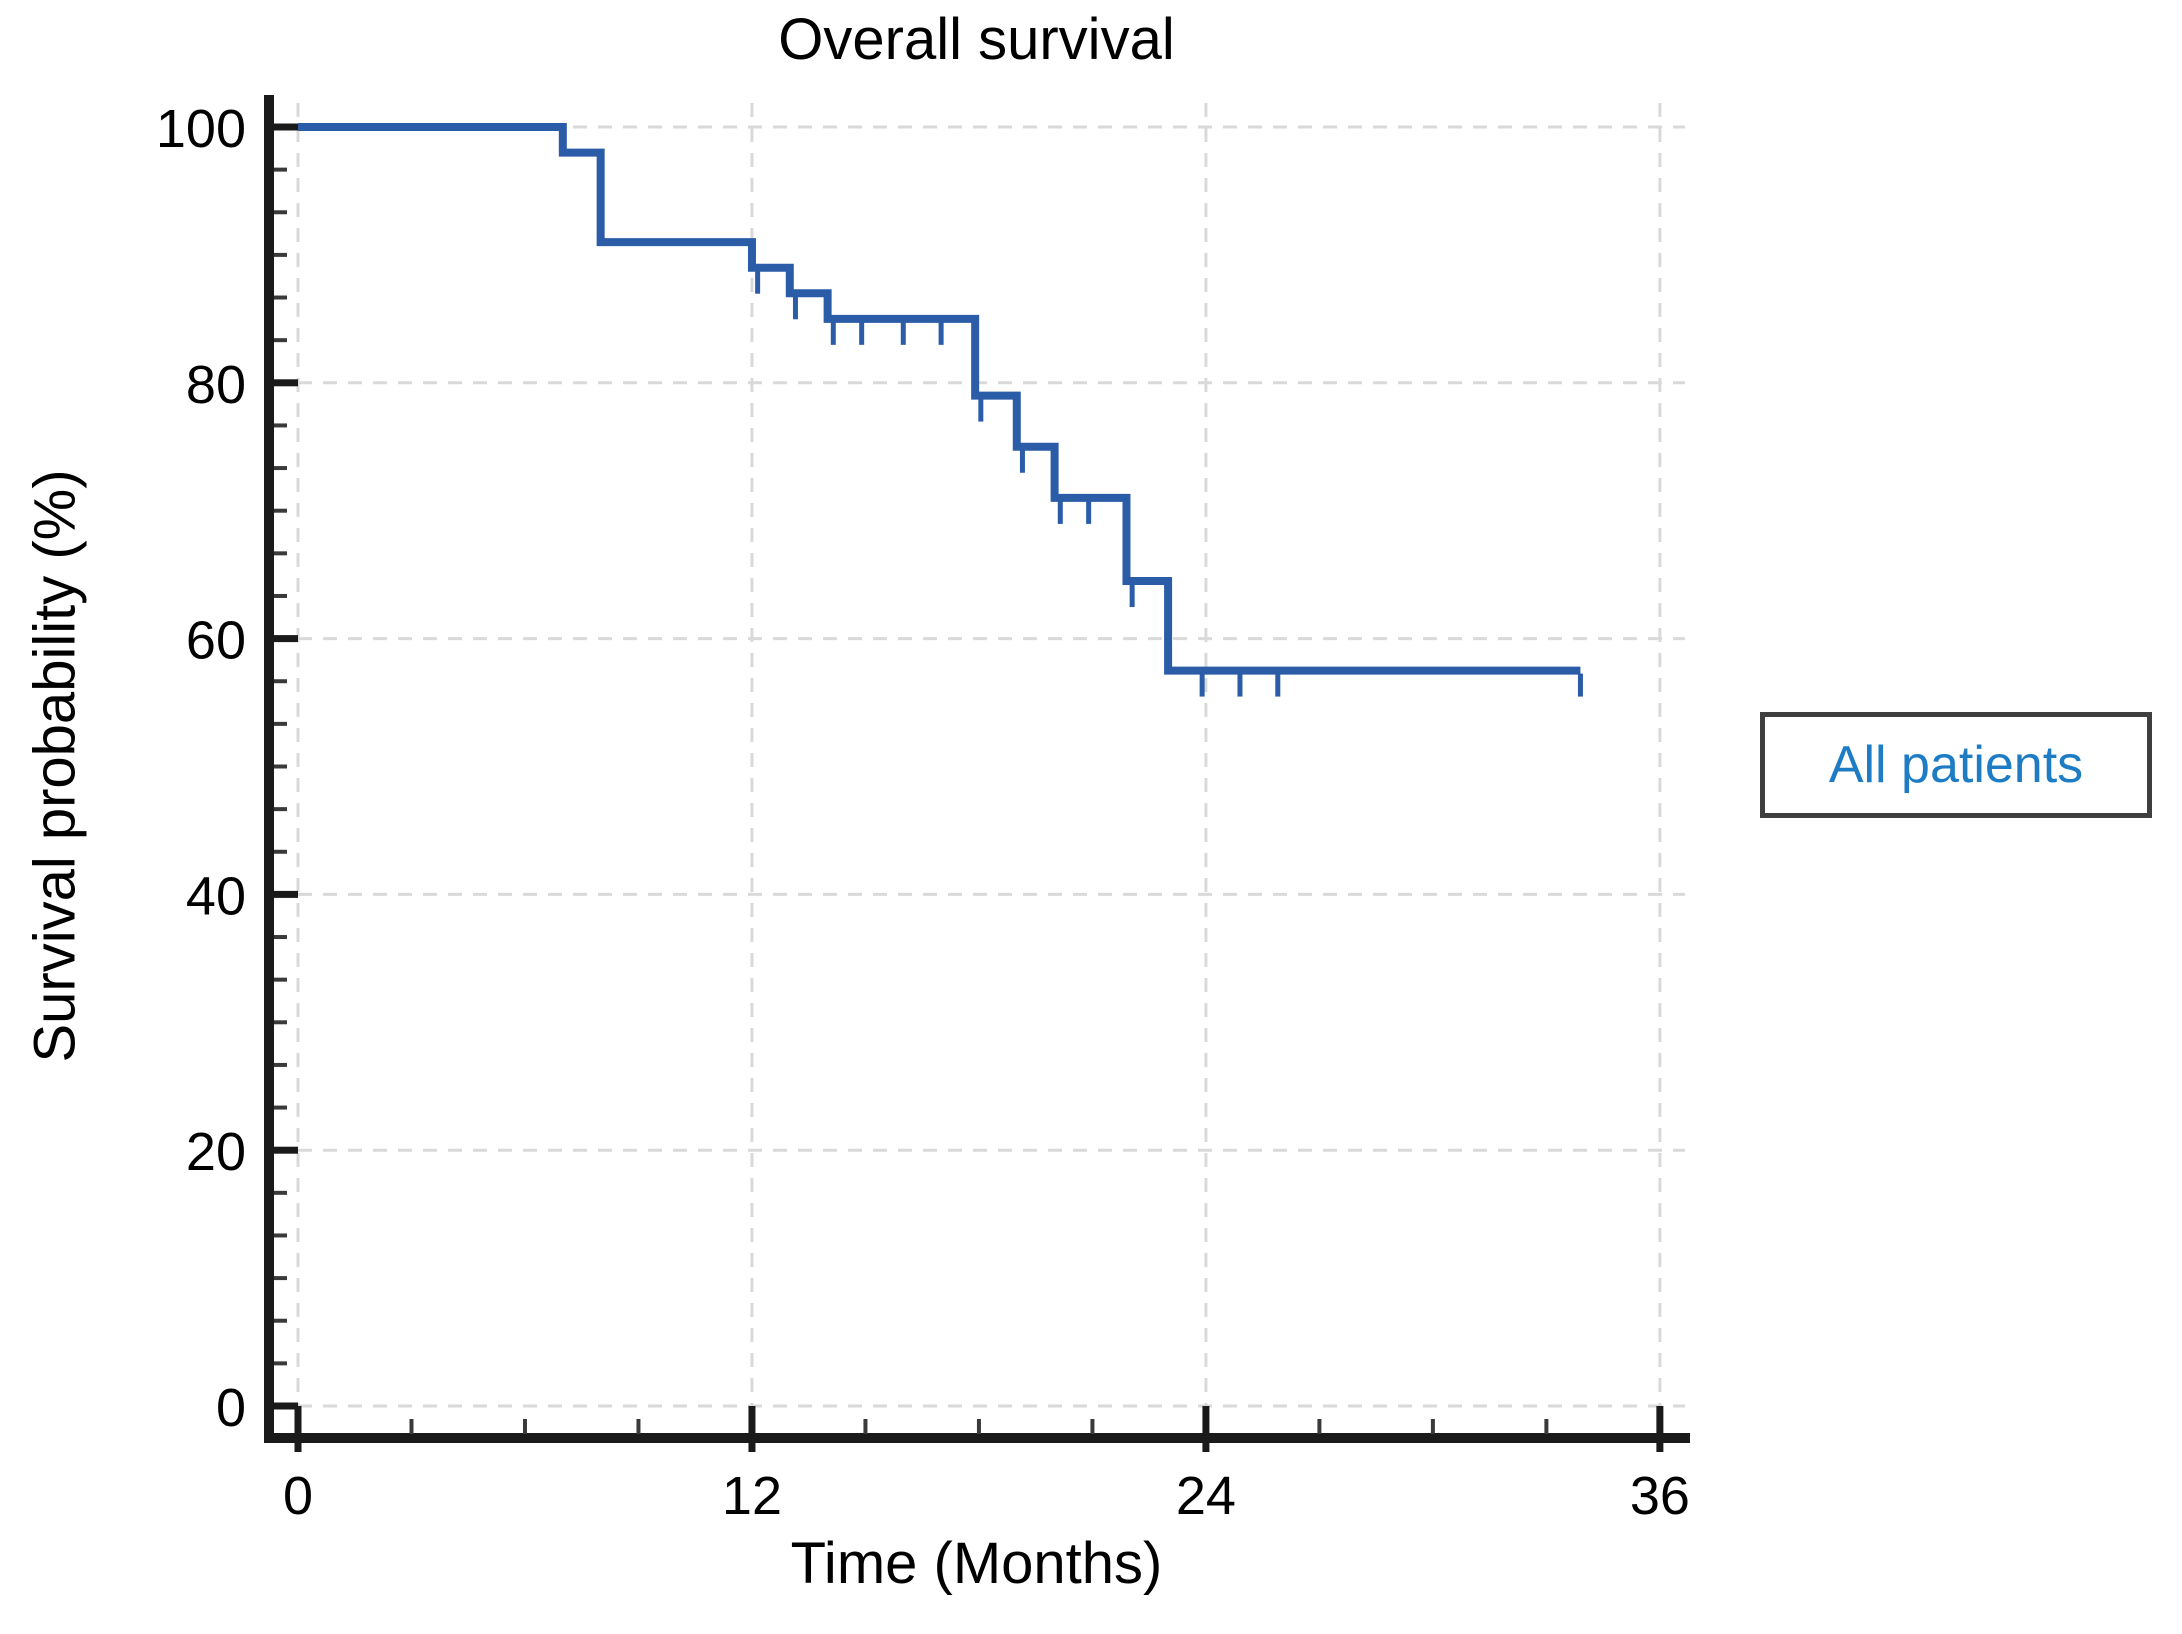 Image resolution: width=2182 pixels, height=1634 pixels. Describe the element at coordinates (298, 1496) in the screenshot. I see `x-tick-label: 0` at that location.